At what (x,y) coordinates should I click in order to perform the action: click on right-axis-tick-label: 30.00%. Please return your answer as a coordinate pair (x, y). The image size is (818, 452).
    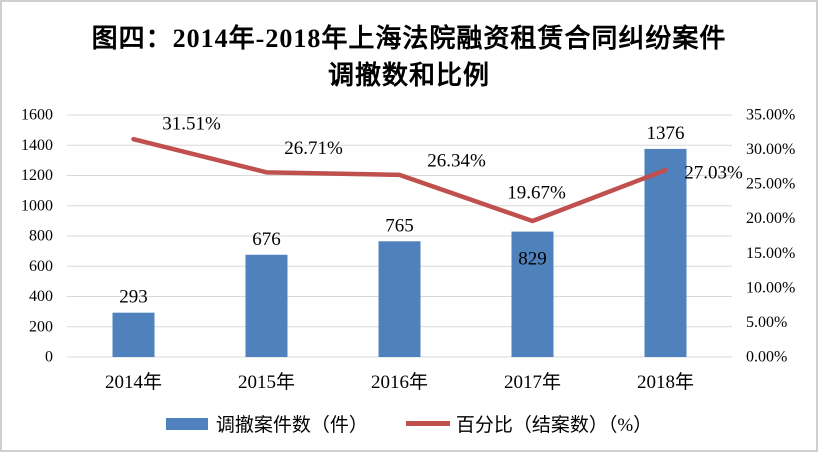
    Looking at the image, I should click on (770, 149).